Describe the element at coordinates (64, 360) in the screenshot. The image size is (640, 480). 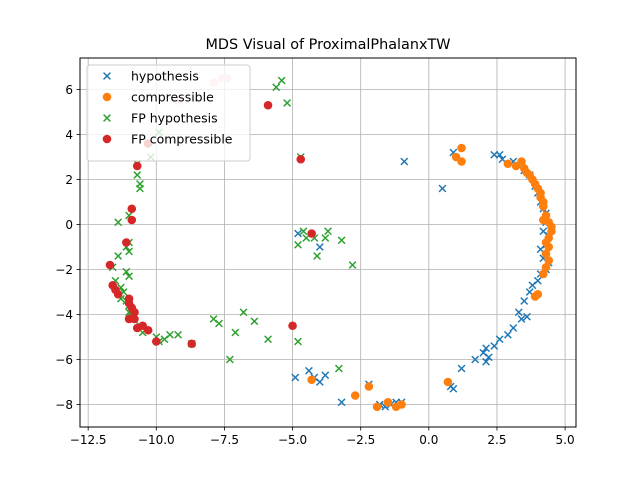
I see `y-tick-label: −6` at that location.